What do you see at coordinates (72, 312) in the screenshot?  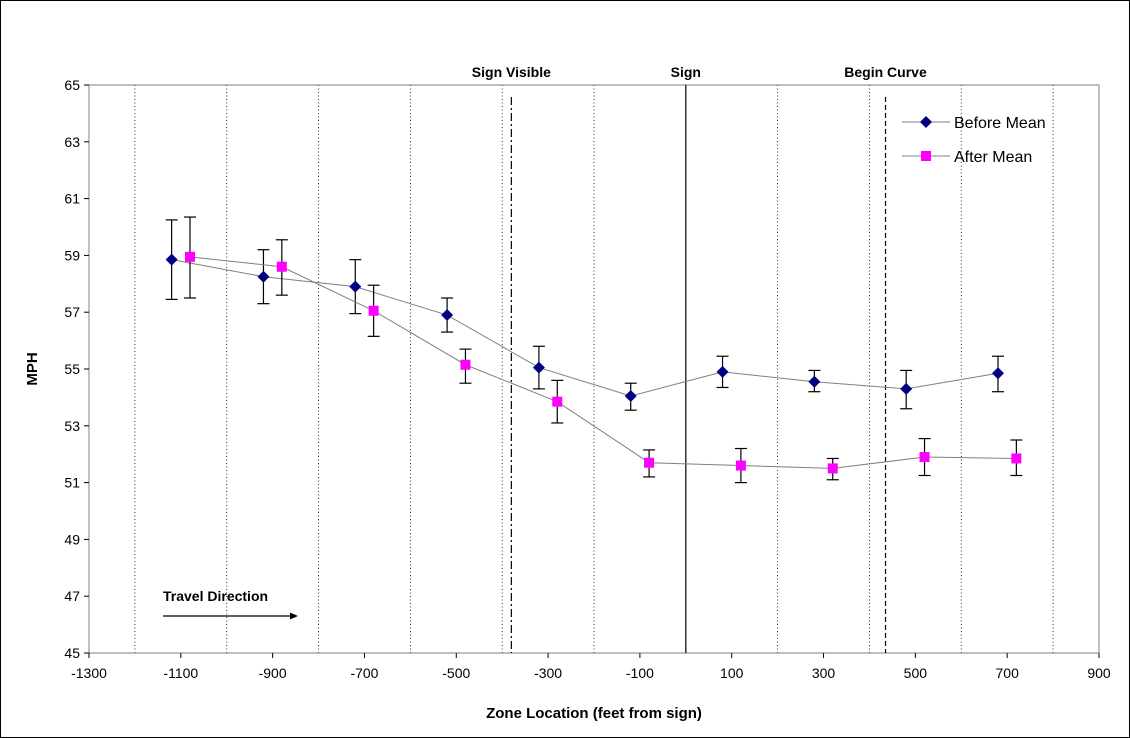 I see `y-tick-label-6: 57` at bounding box center [72, 312].